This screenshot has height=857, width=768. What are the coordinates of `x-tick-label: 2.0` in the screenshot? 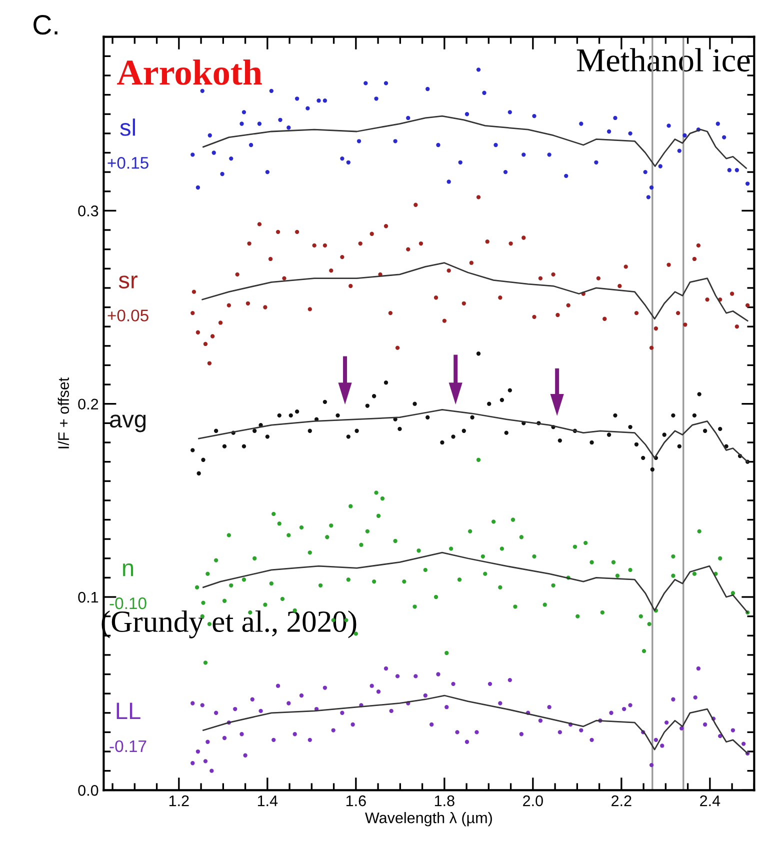 It's located at (533, 800).